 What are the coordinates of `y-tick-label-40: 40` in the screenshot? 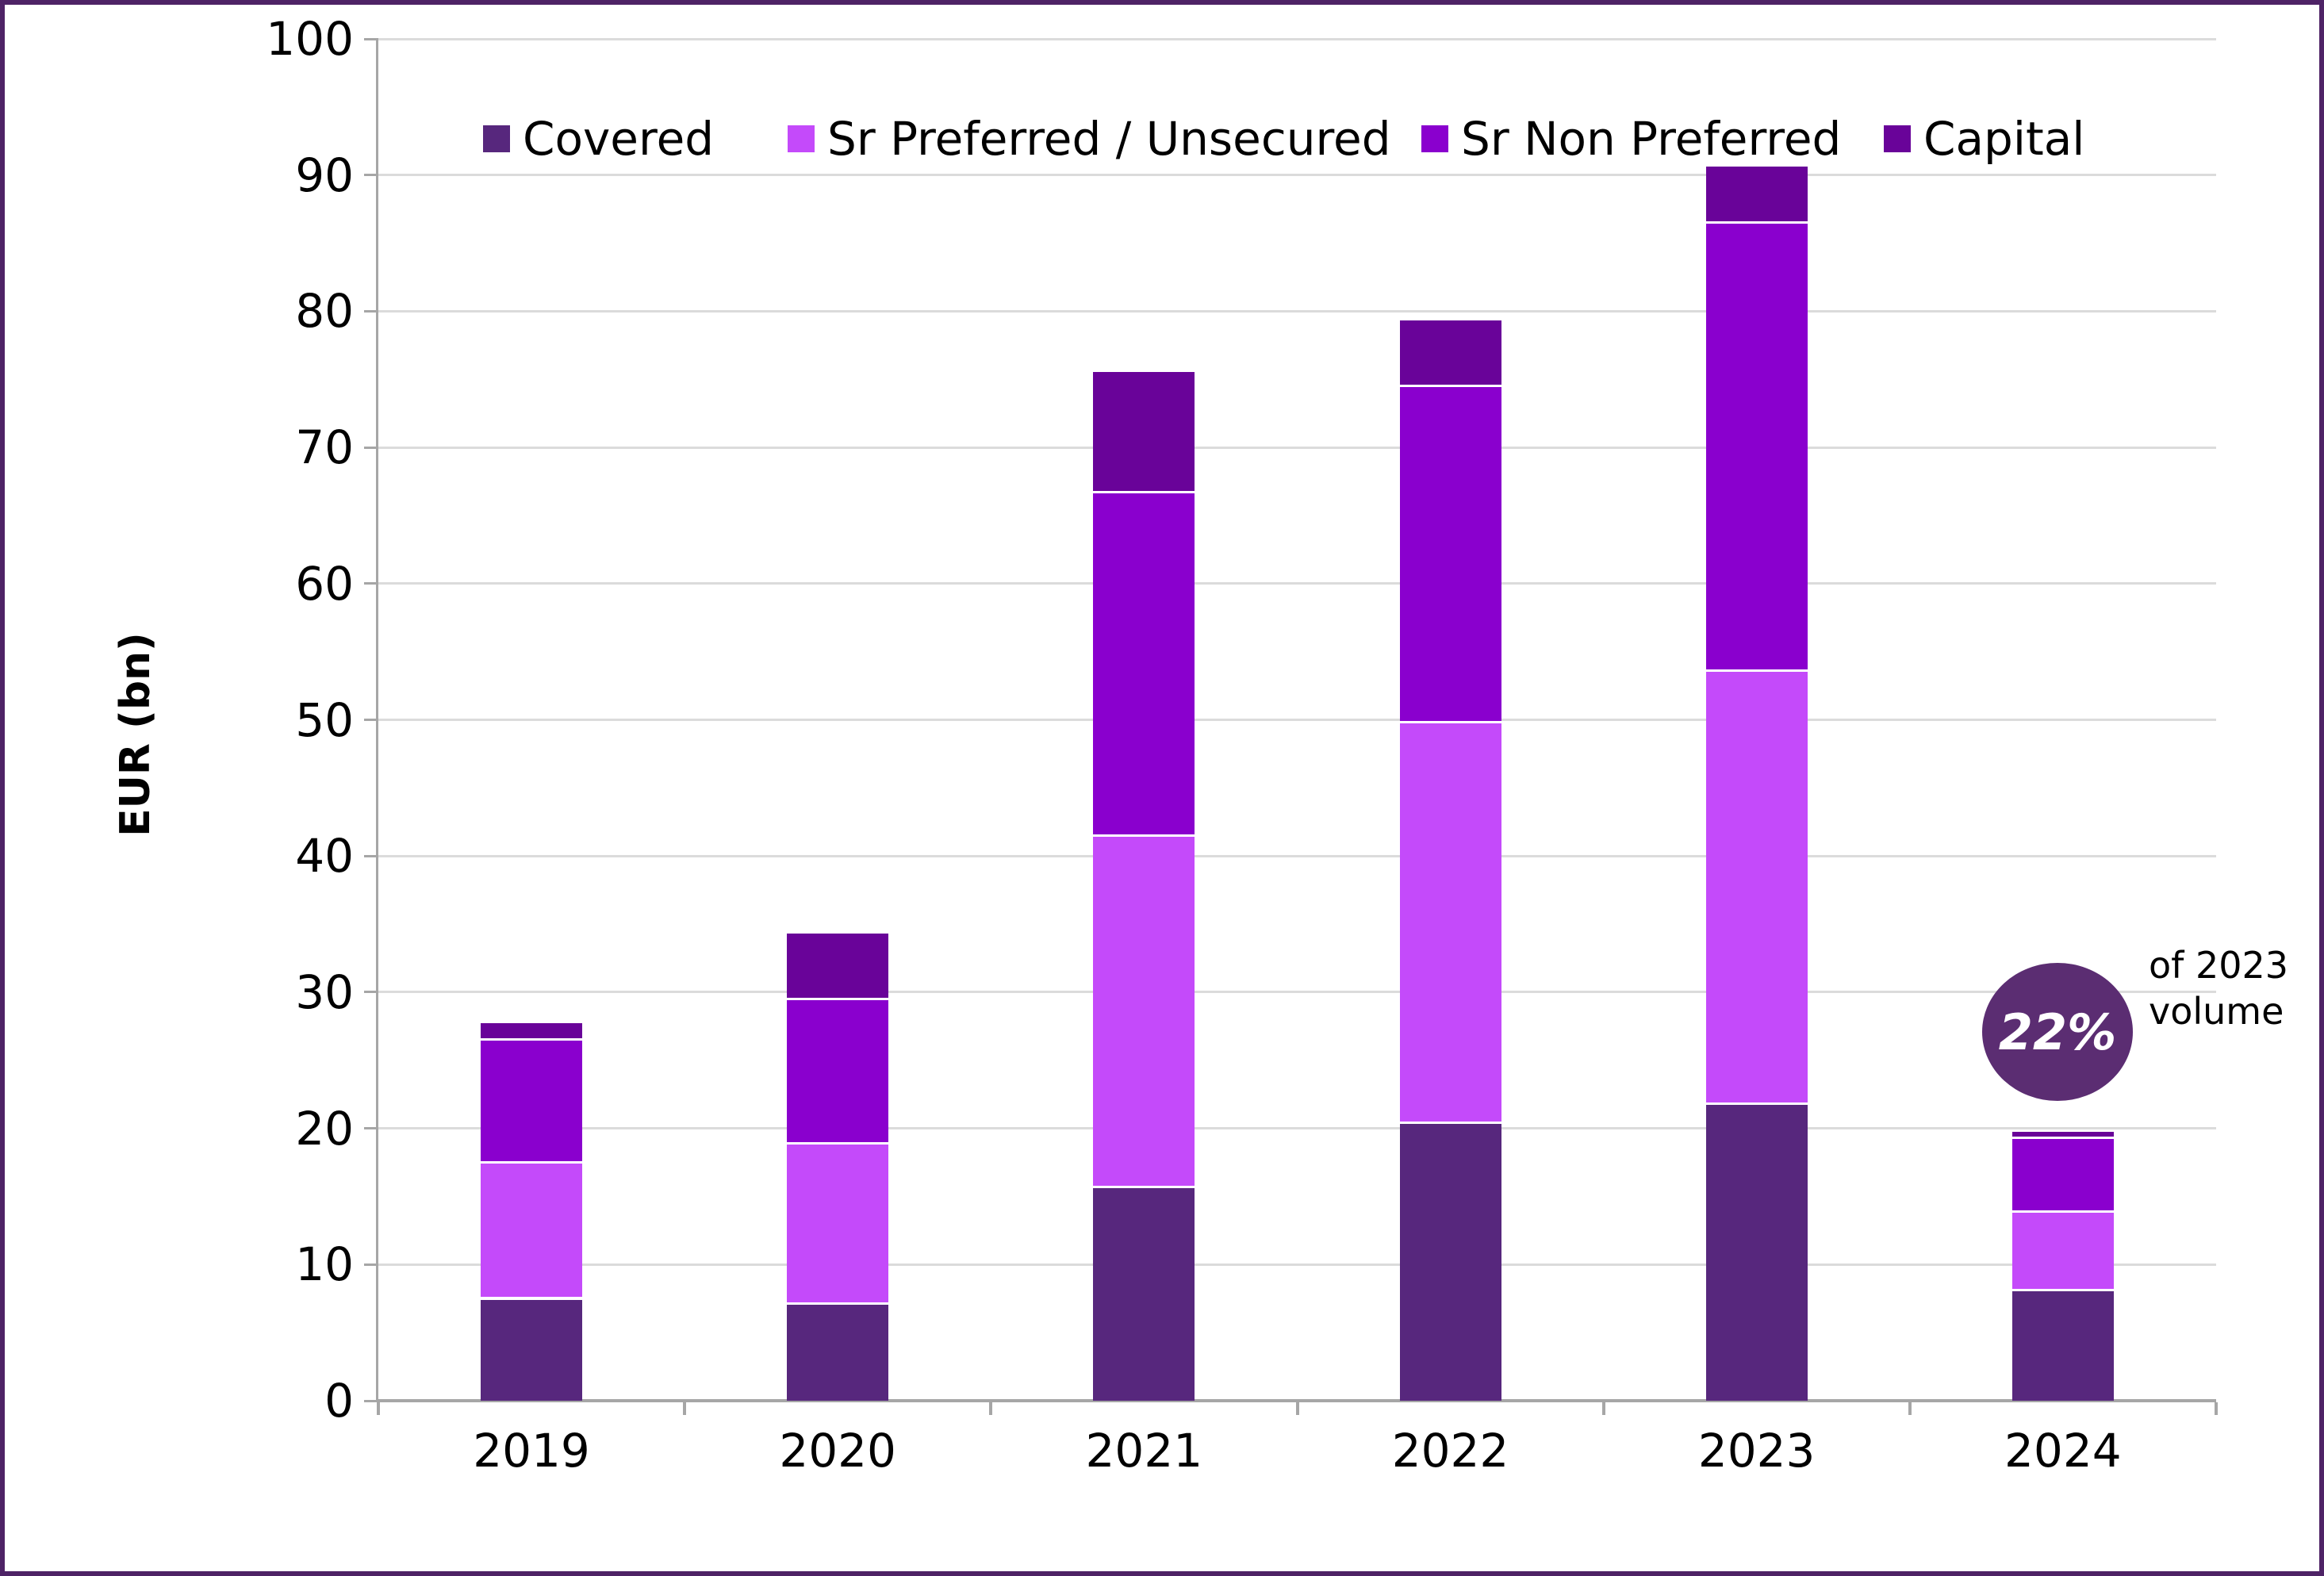 It's located at (325, 857).